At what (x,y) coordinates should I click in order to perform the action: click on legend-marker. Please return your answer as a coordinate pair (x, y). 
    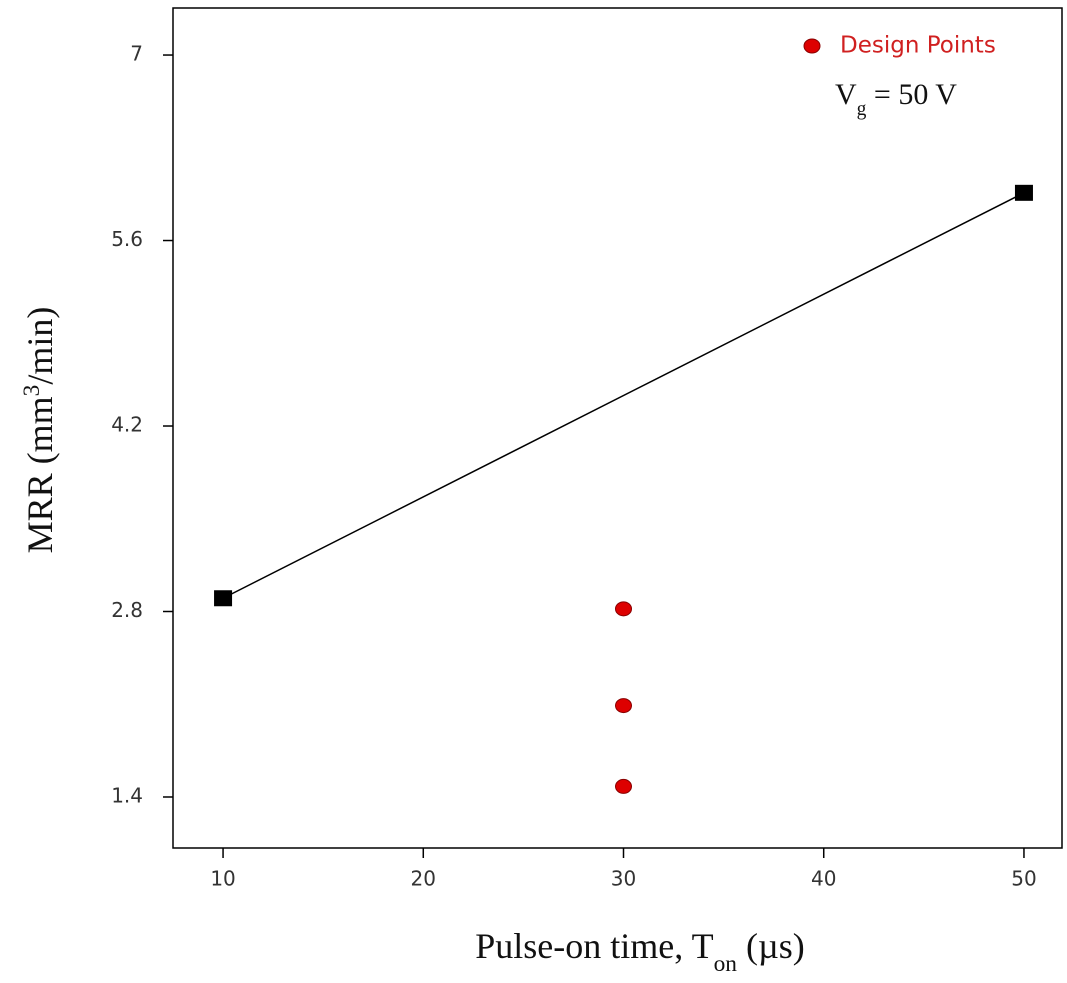
    Looking at the image, I should click on (812, 46).